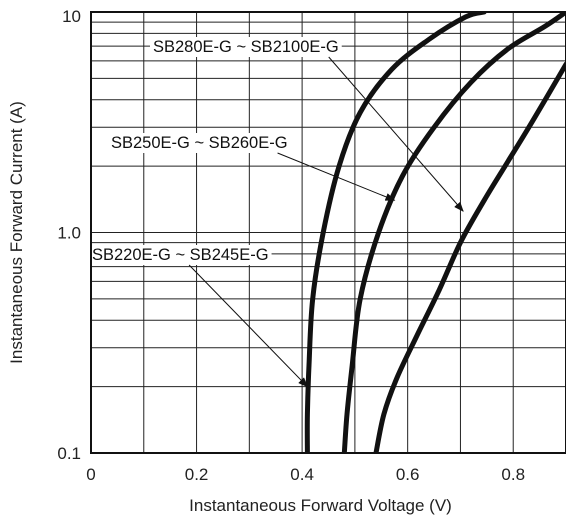  Describe the element at coordinates (69, 233) in the screenshot. I see `y-tick-label: 1.0` at that location.